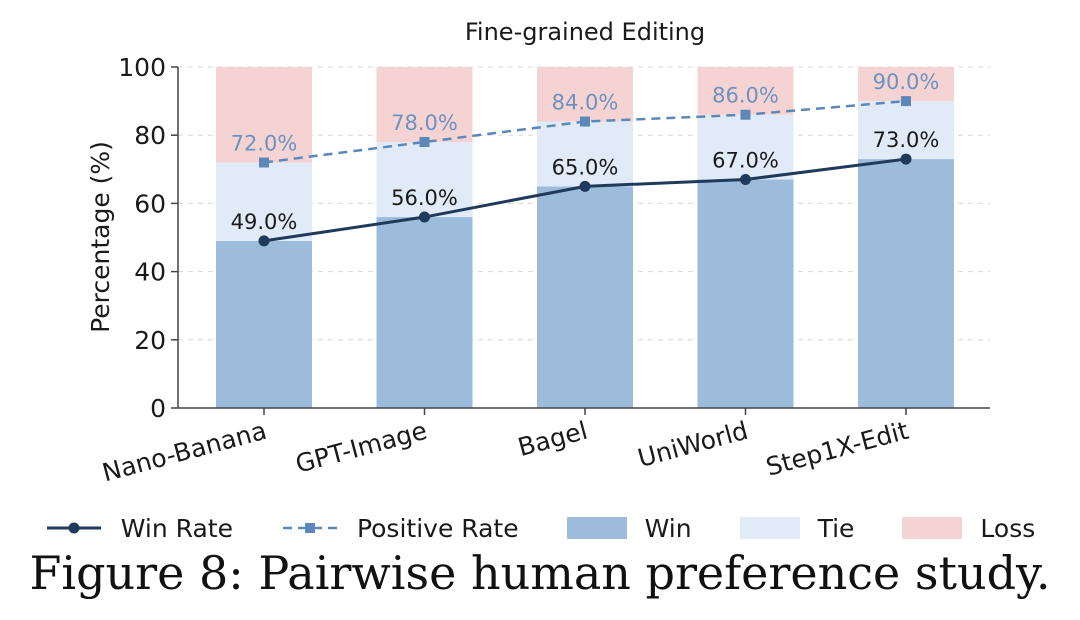 Image resolution: width=1080 pixels, height=620 pixels. Describe the element at coordinates (629, 528) in the screenshot. I see `legend-item-win: Win` at that location.